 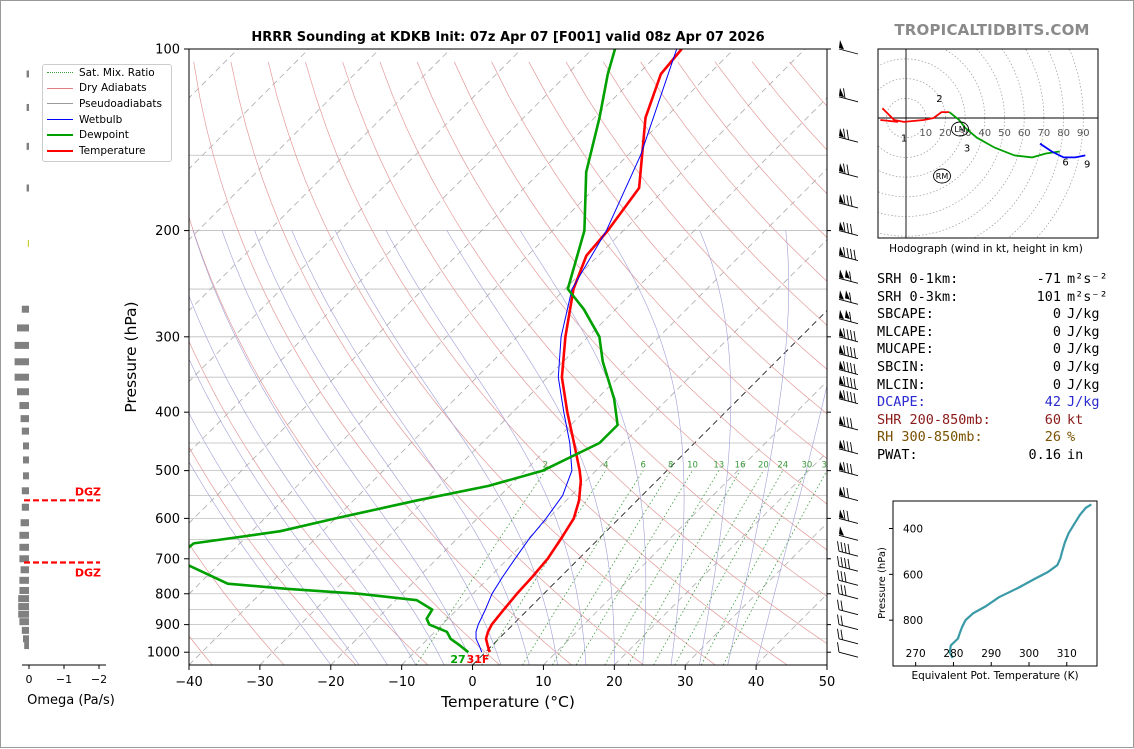 I want to click on y-tick-label: 900, so click(x=167, y=625).